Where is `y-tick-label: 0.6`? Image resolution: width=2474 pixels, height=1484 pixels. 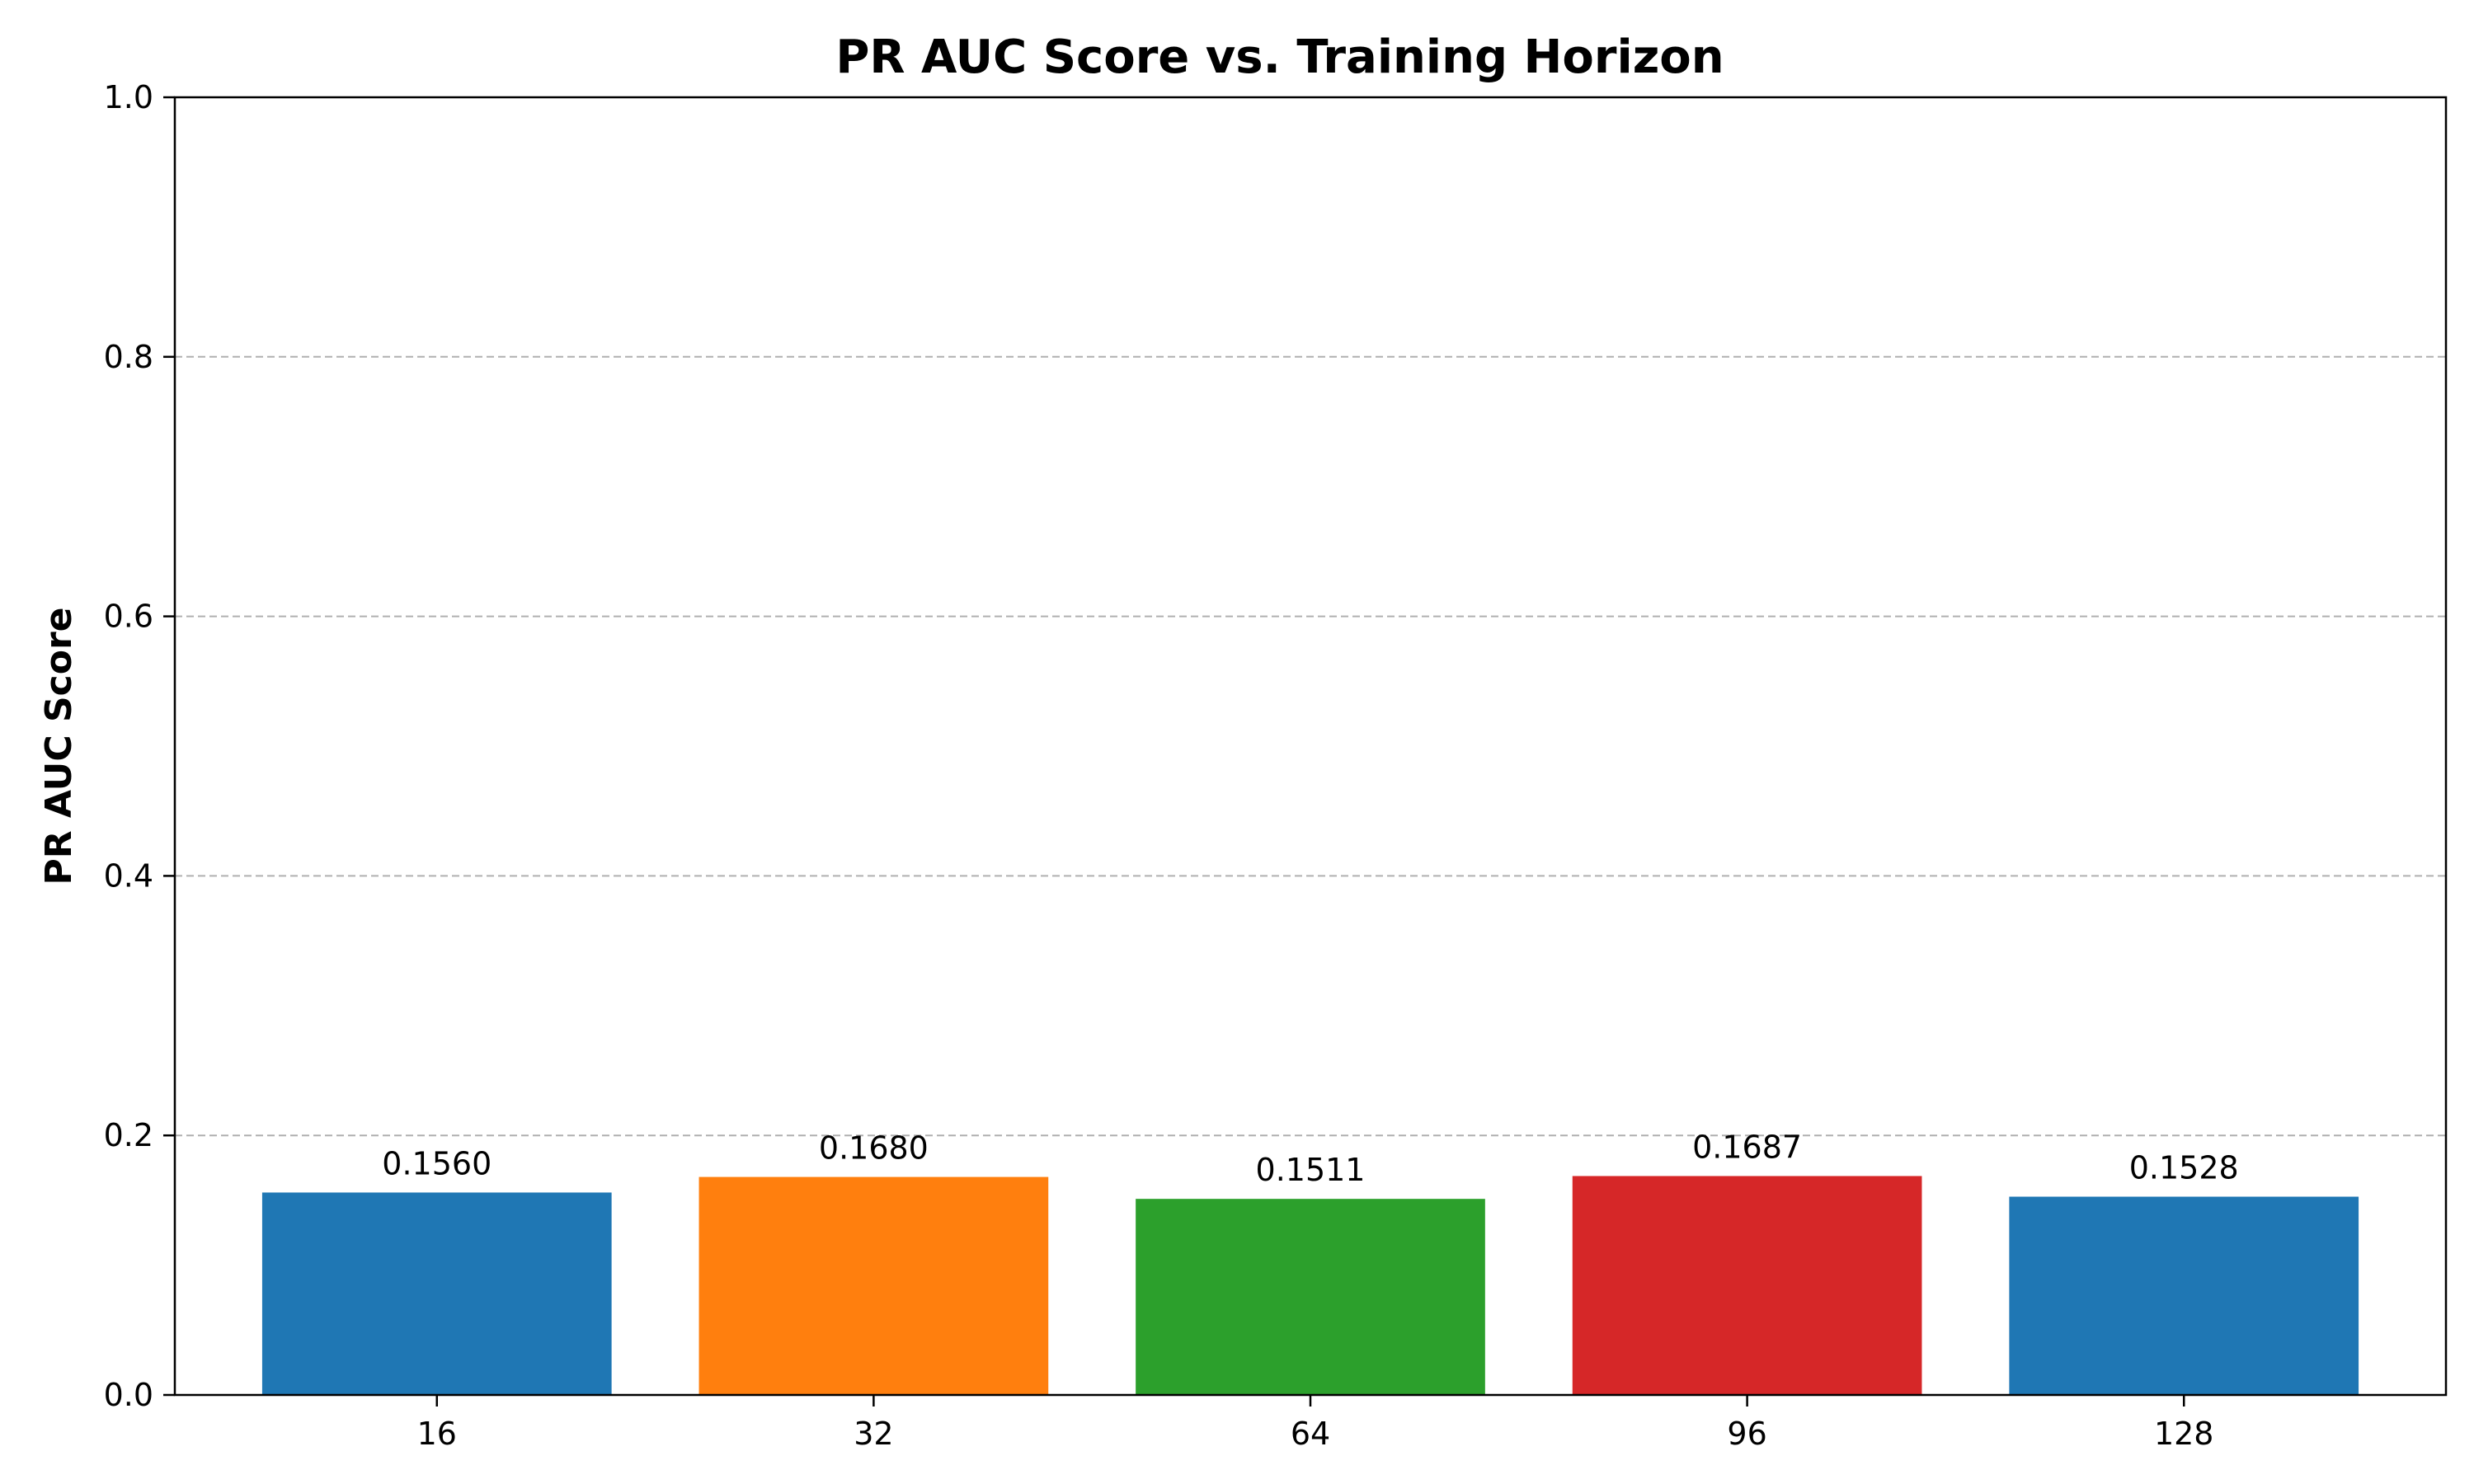 y-tick-label: 0.6 is located at coordinates (128, 617).